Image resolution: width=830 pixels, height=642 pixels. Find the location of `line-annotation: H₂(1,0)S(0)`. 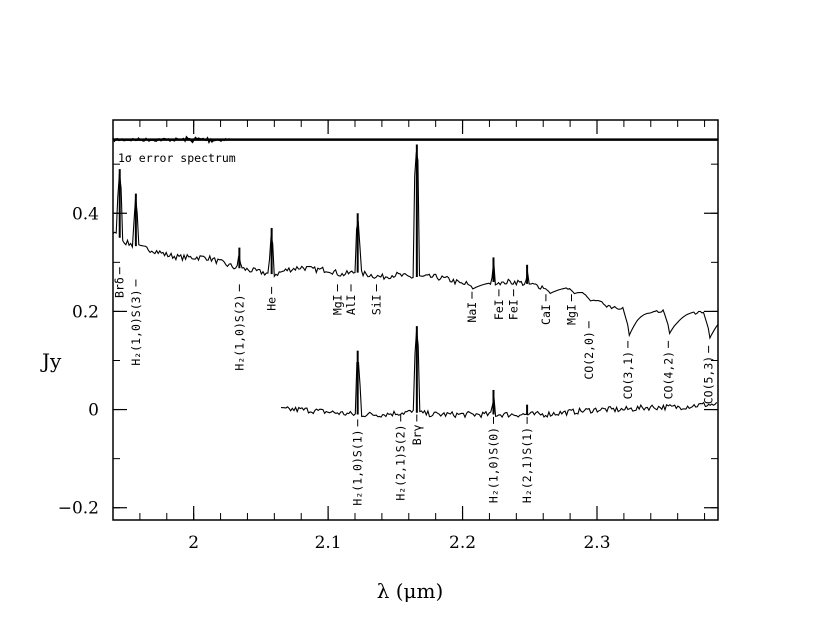

line-annotation: H₂(1,0)S(0) is located at coordinates (494, 459).